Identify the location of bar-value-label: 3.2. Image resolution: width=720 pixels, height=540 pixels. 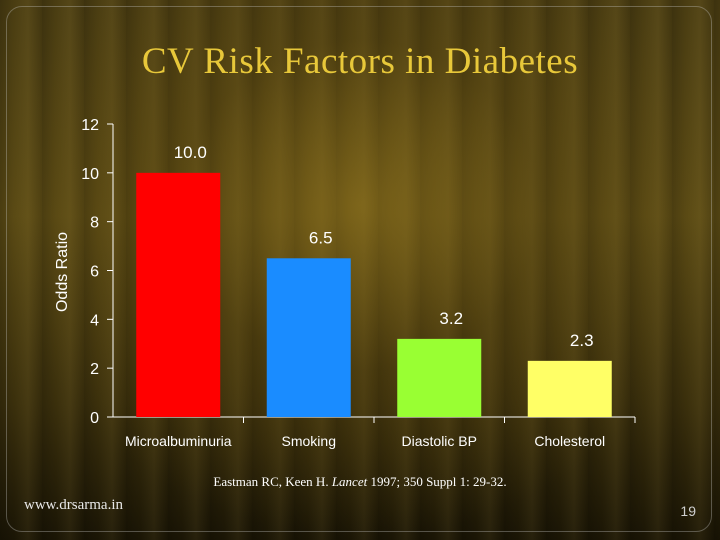
(451, 318).